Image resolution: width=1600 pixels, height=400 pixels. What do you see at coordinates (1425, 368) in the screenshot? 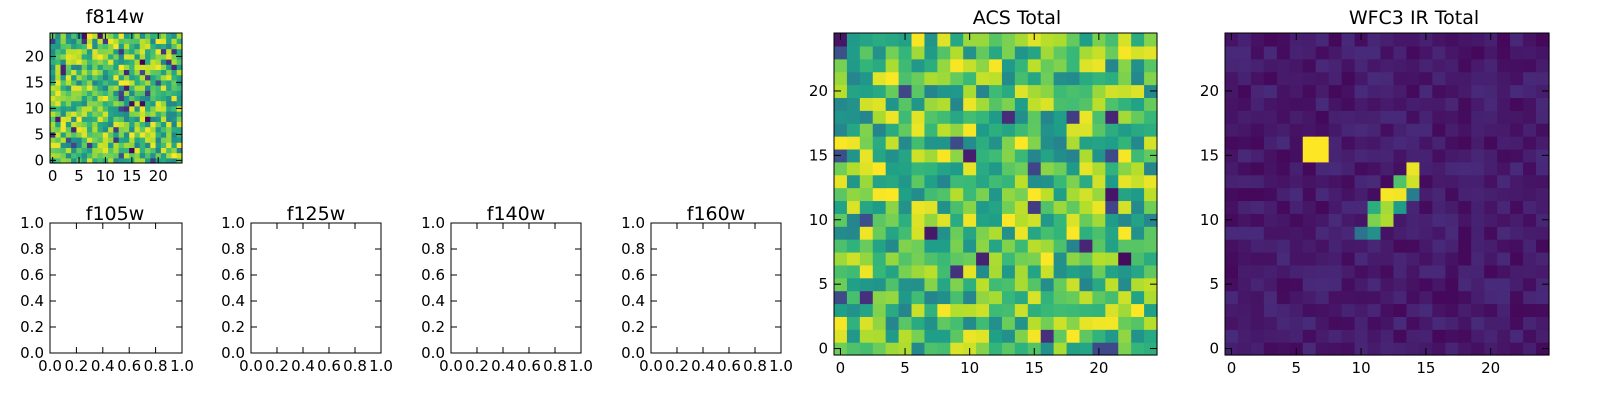
I see `x-tick-label: 15` at bounding box center [1425, 368].